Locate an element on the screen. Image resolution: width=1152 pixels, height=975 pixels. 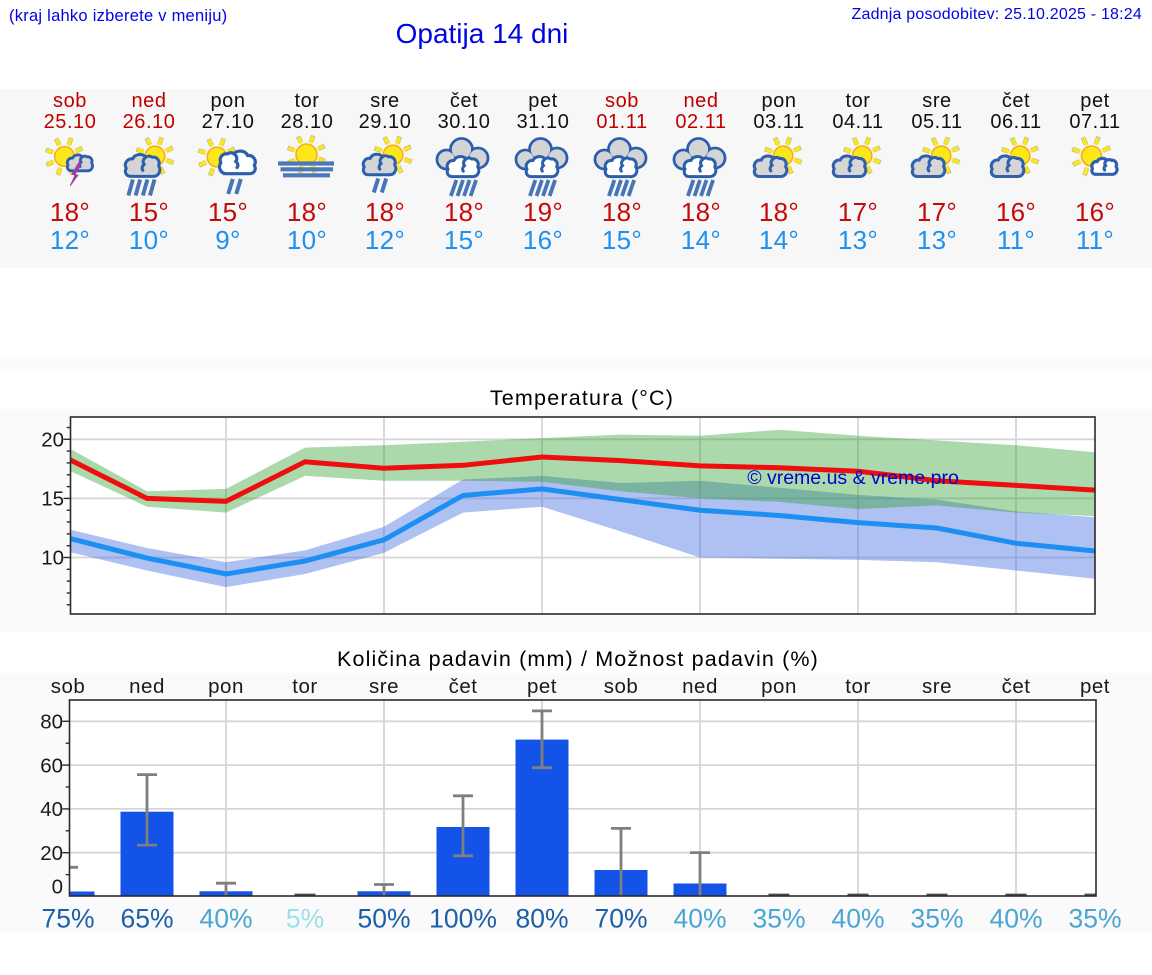
svg-text: 75% is located at coordinates (67, 919).